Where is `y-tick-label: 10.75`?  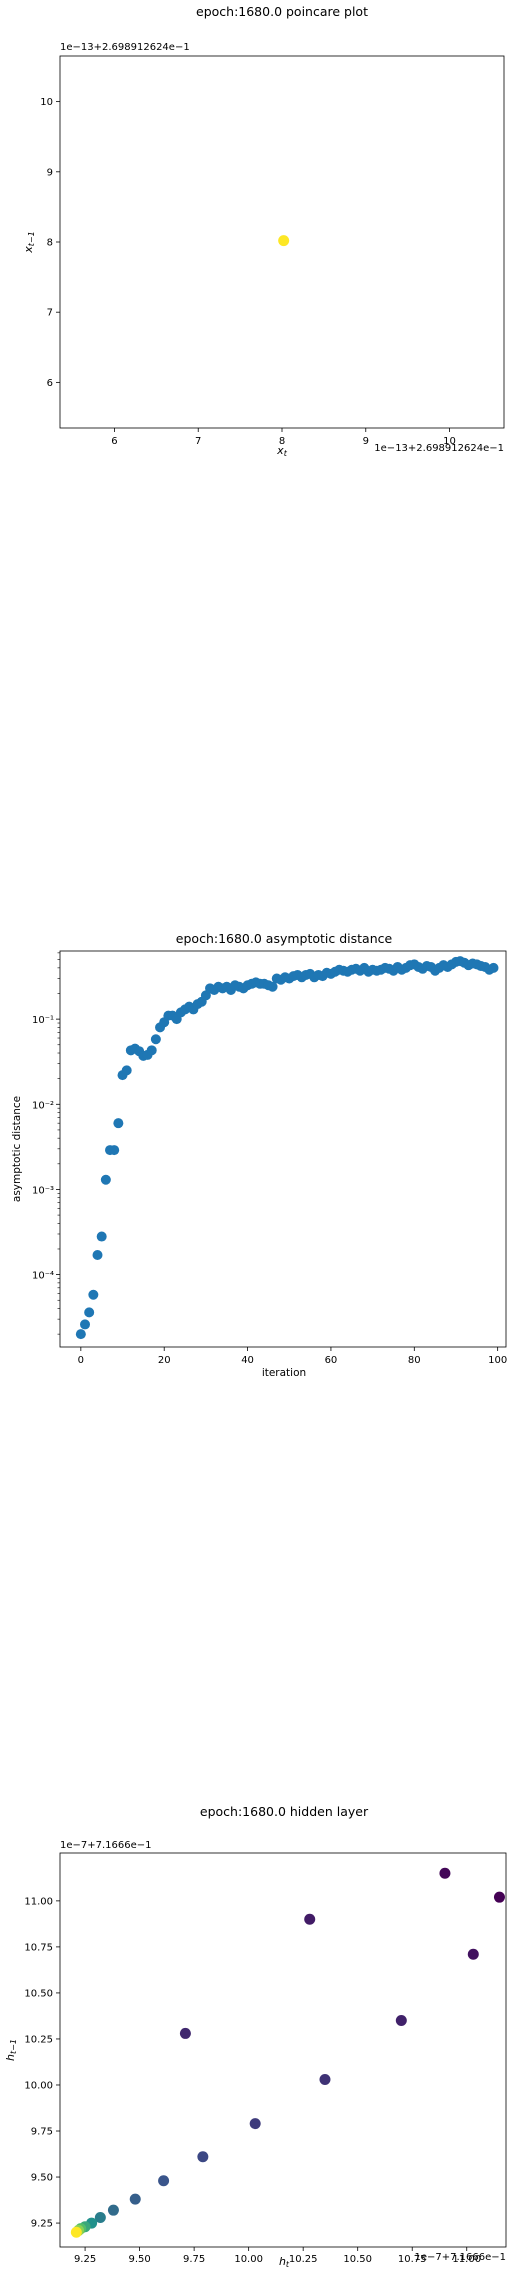 y-tick-label: 10.75 is located at coordinates (38, 1947).